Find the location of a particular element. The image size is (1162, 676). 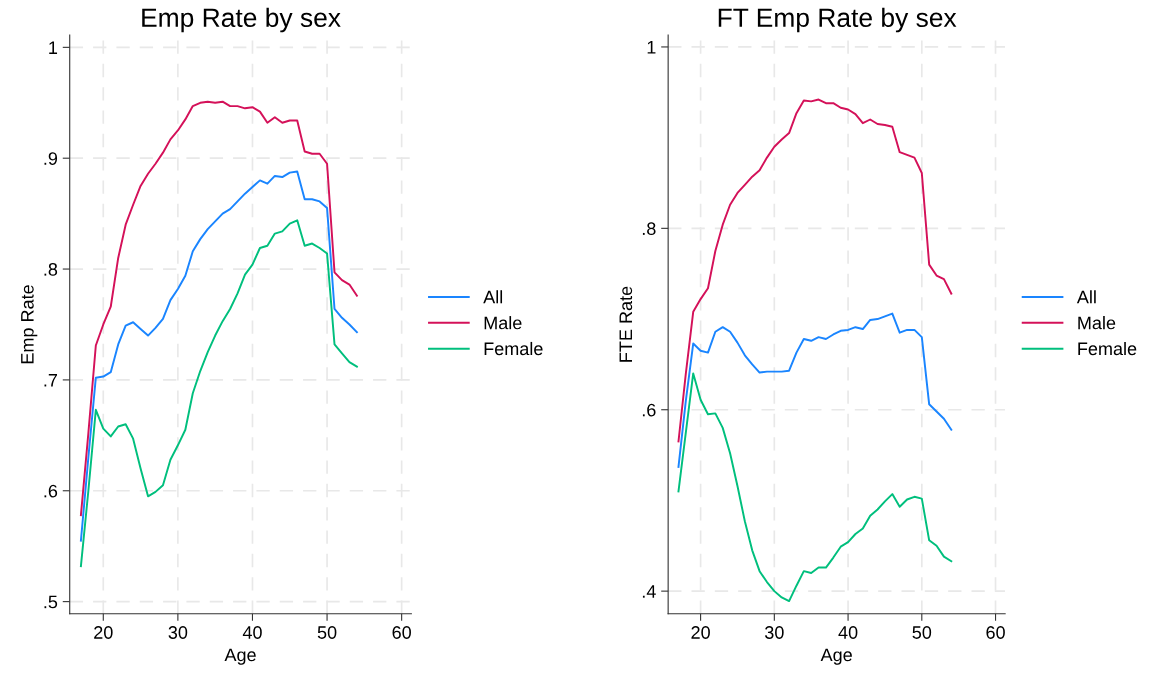

chart-title: Emp Rate by sex is located at coordinates (241, 20).